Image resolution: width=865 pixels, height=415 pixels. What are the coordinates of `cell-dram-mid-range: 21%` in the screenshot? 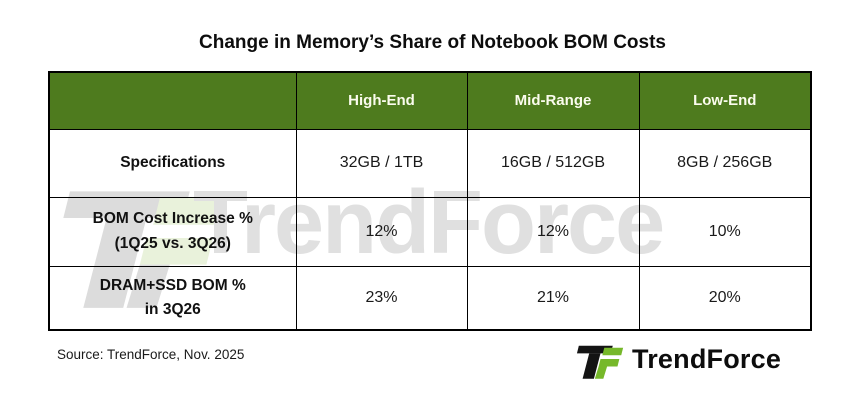 It's located at (553, 298).